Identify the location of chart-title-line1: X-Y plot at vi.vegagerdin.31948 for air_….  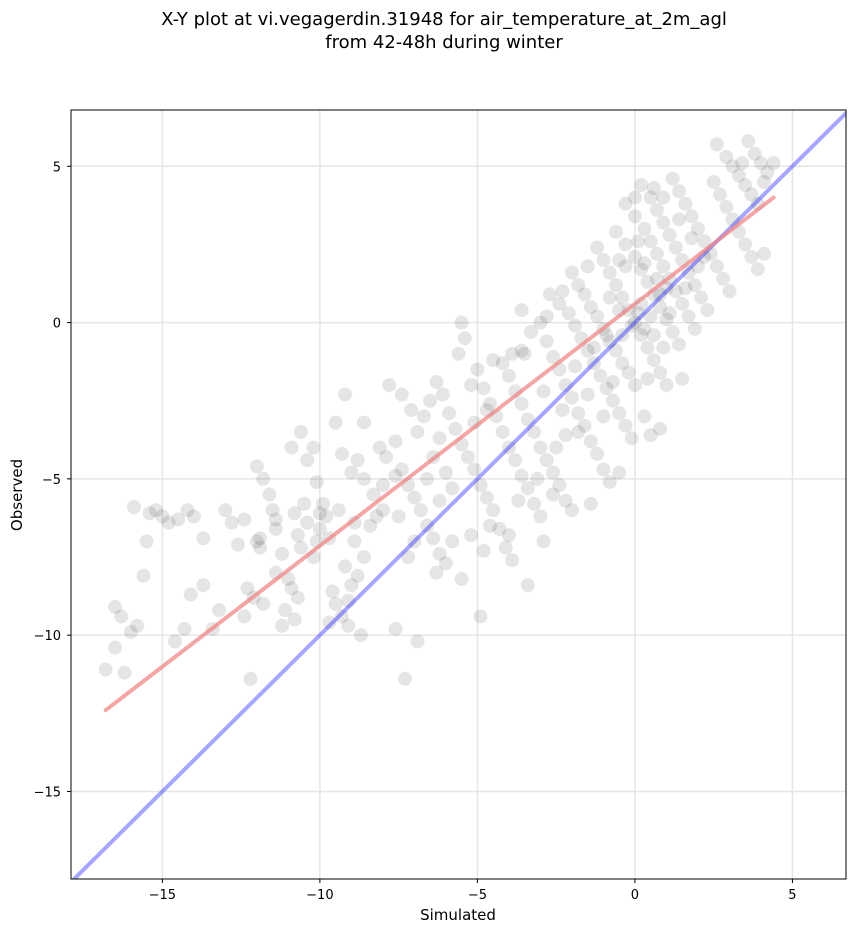
(444, 19).